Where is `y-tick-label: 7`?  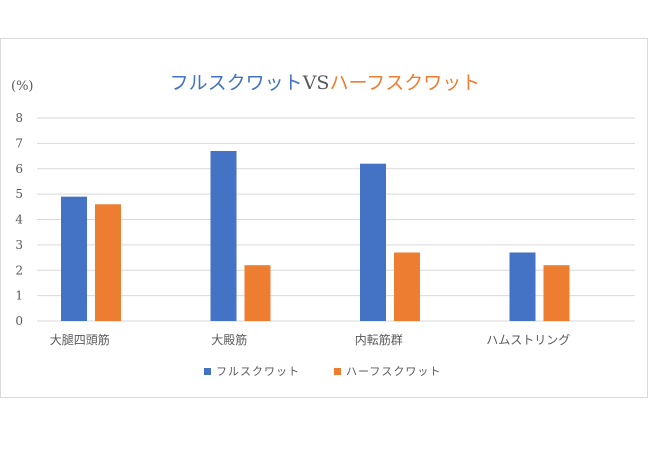
y-tick-label: 7 is located at coordinates (19, 143).